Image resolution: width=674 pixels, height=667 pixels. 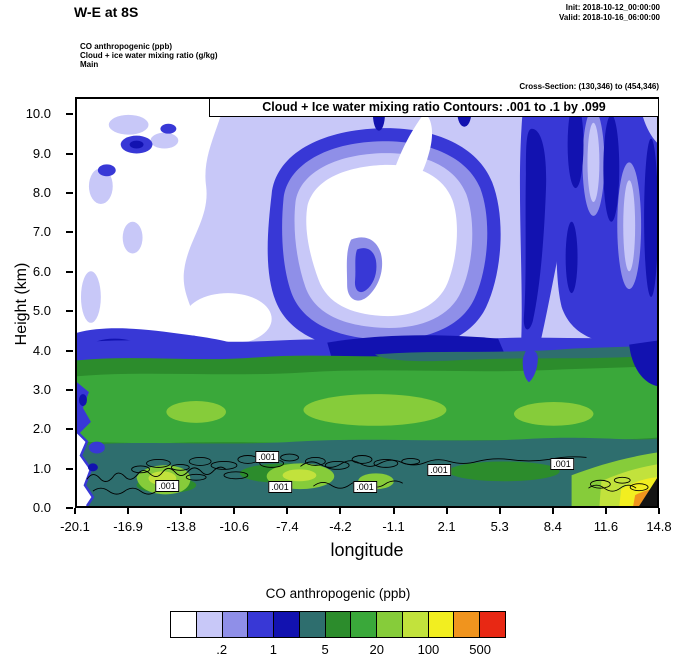 I want to click on cloud-contour-lines, so click(x=367, y=474).